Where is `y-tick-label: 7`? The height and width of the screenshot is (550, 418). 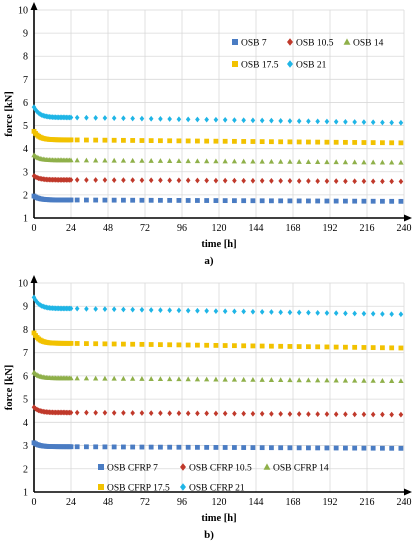
y-tick-label: 7 is located at coordinates (25, 353).